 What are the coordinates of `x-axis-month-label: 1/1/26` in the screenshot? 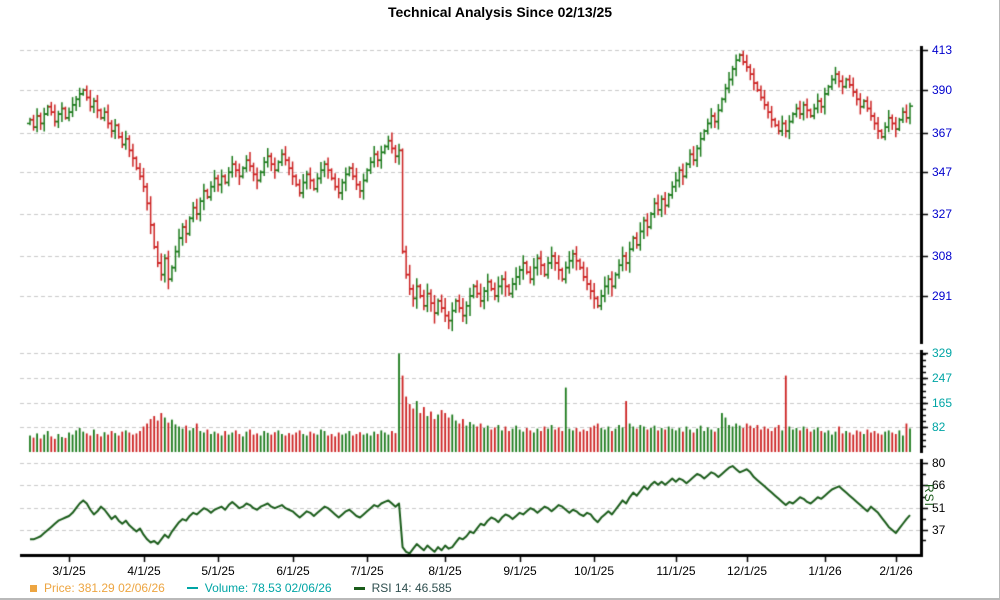 It's located at (825, 571).